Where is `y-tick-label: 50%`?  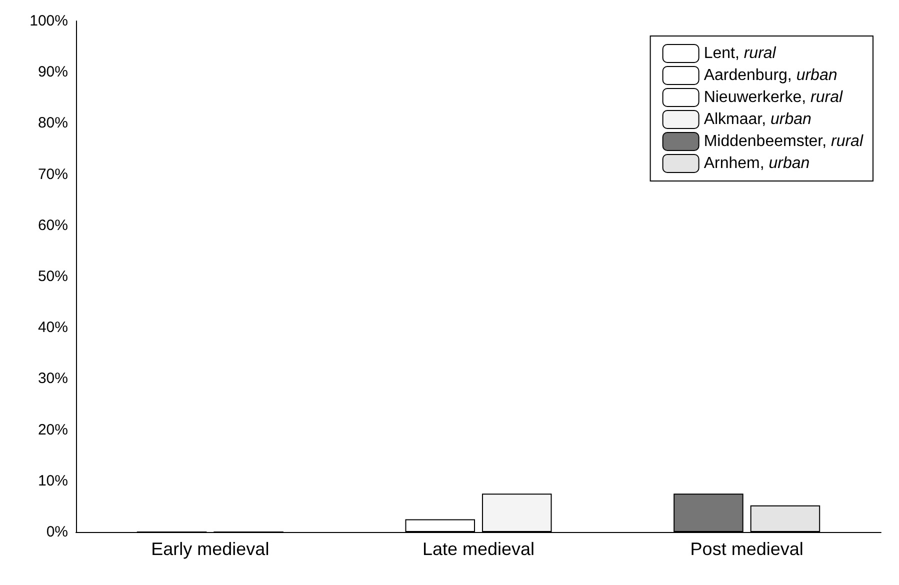 y-tick-label: 50% is located at coordinates (53, 276).